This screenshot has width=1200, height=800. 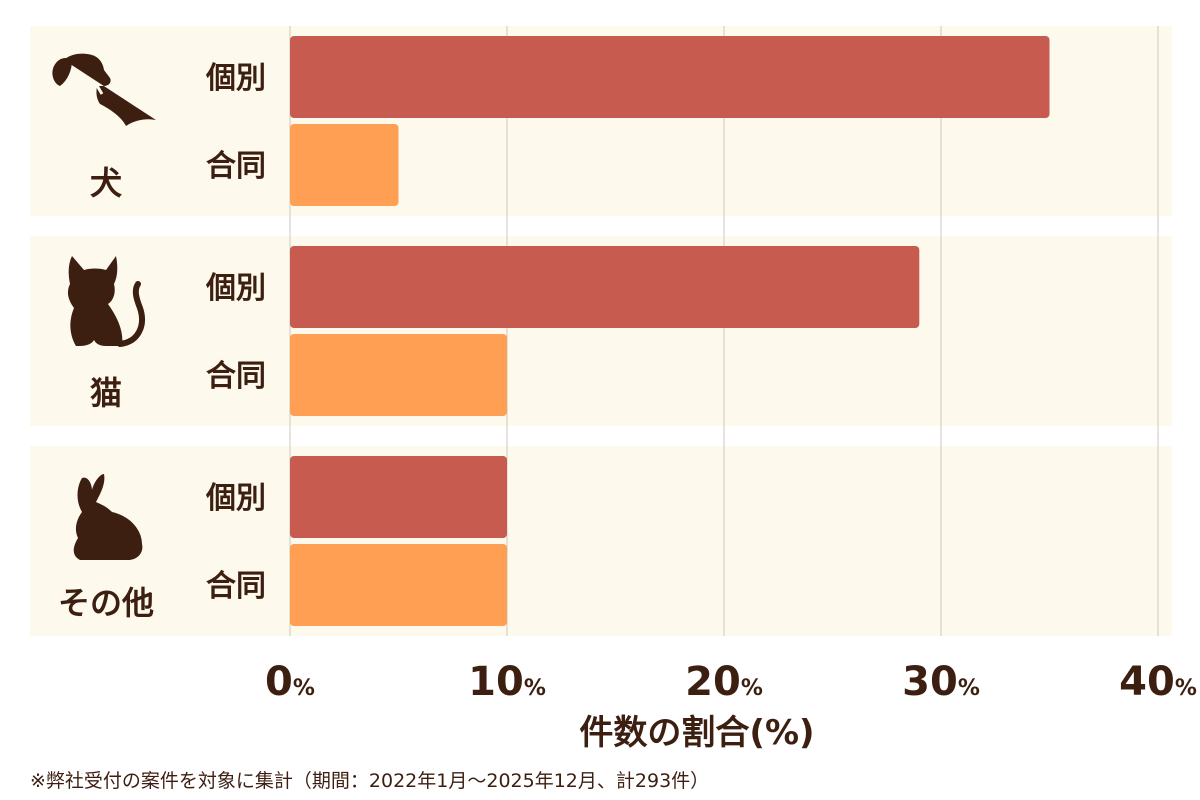 I want to click on x-tick-label: 0%, so click(x=290, y=682).